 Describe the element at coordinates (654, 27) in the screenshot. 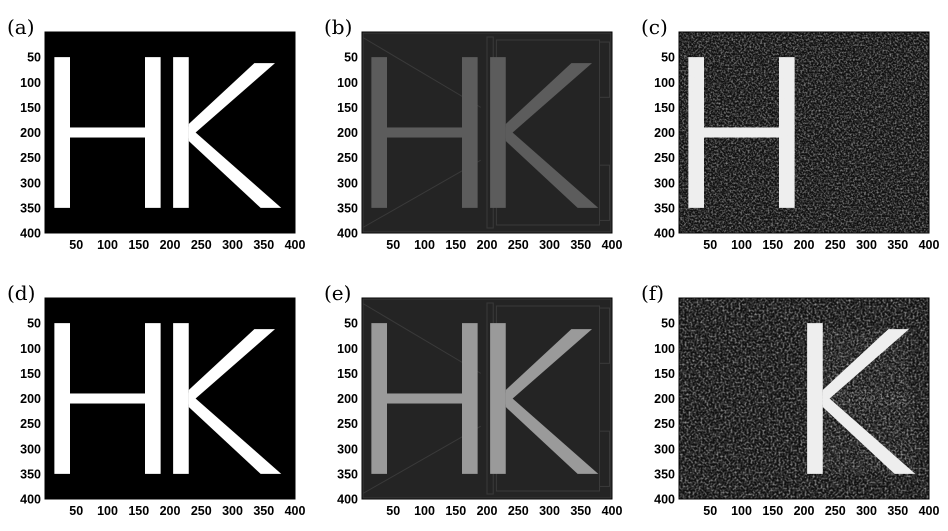

I see `panel-label: (c)` at that location.